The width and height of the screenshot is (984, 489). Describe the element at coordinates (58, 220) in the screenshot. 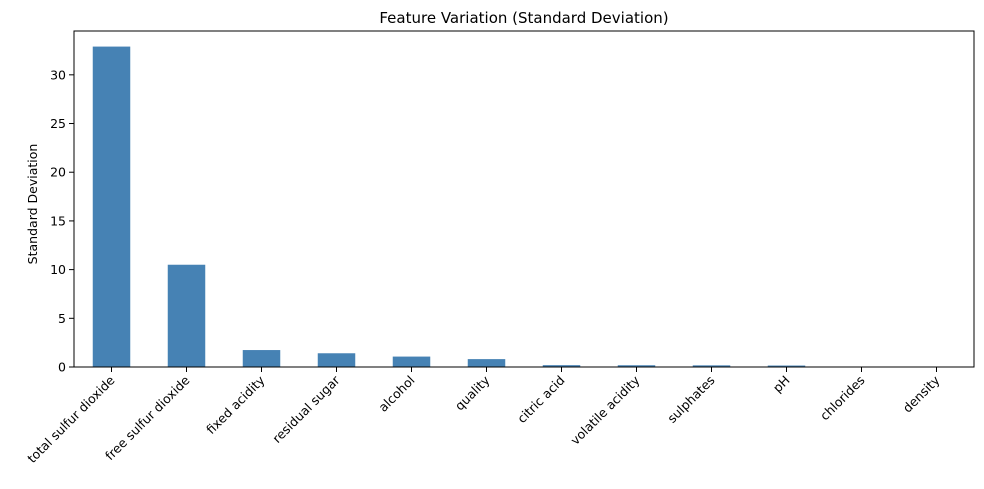

I see `y-tick-label: 15` at that location.